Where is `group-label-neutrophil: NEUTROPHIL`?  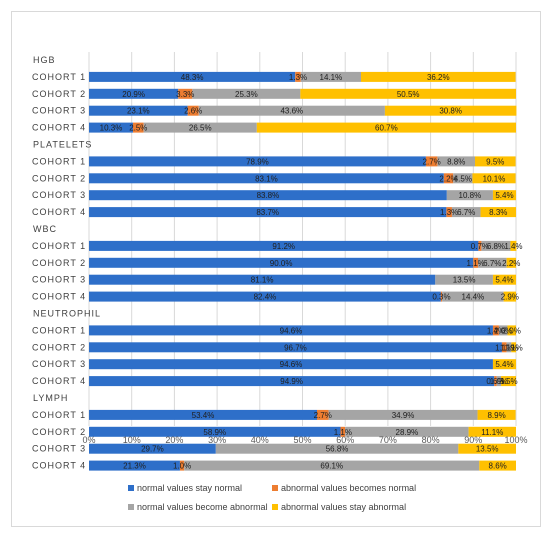
group-label-neutrophil: NEUTROPHIL is located at coordinates (67, 314).